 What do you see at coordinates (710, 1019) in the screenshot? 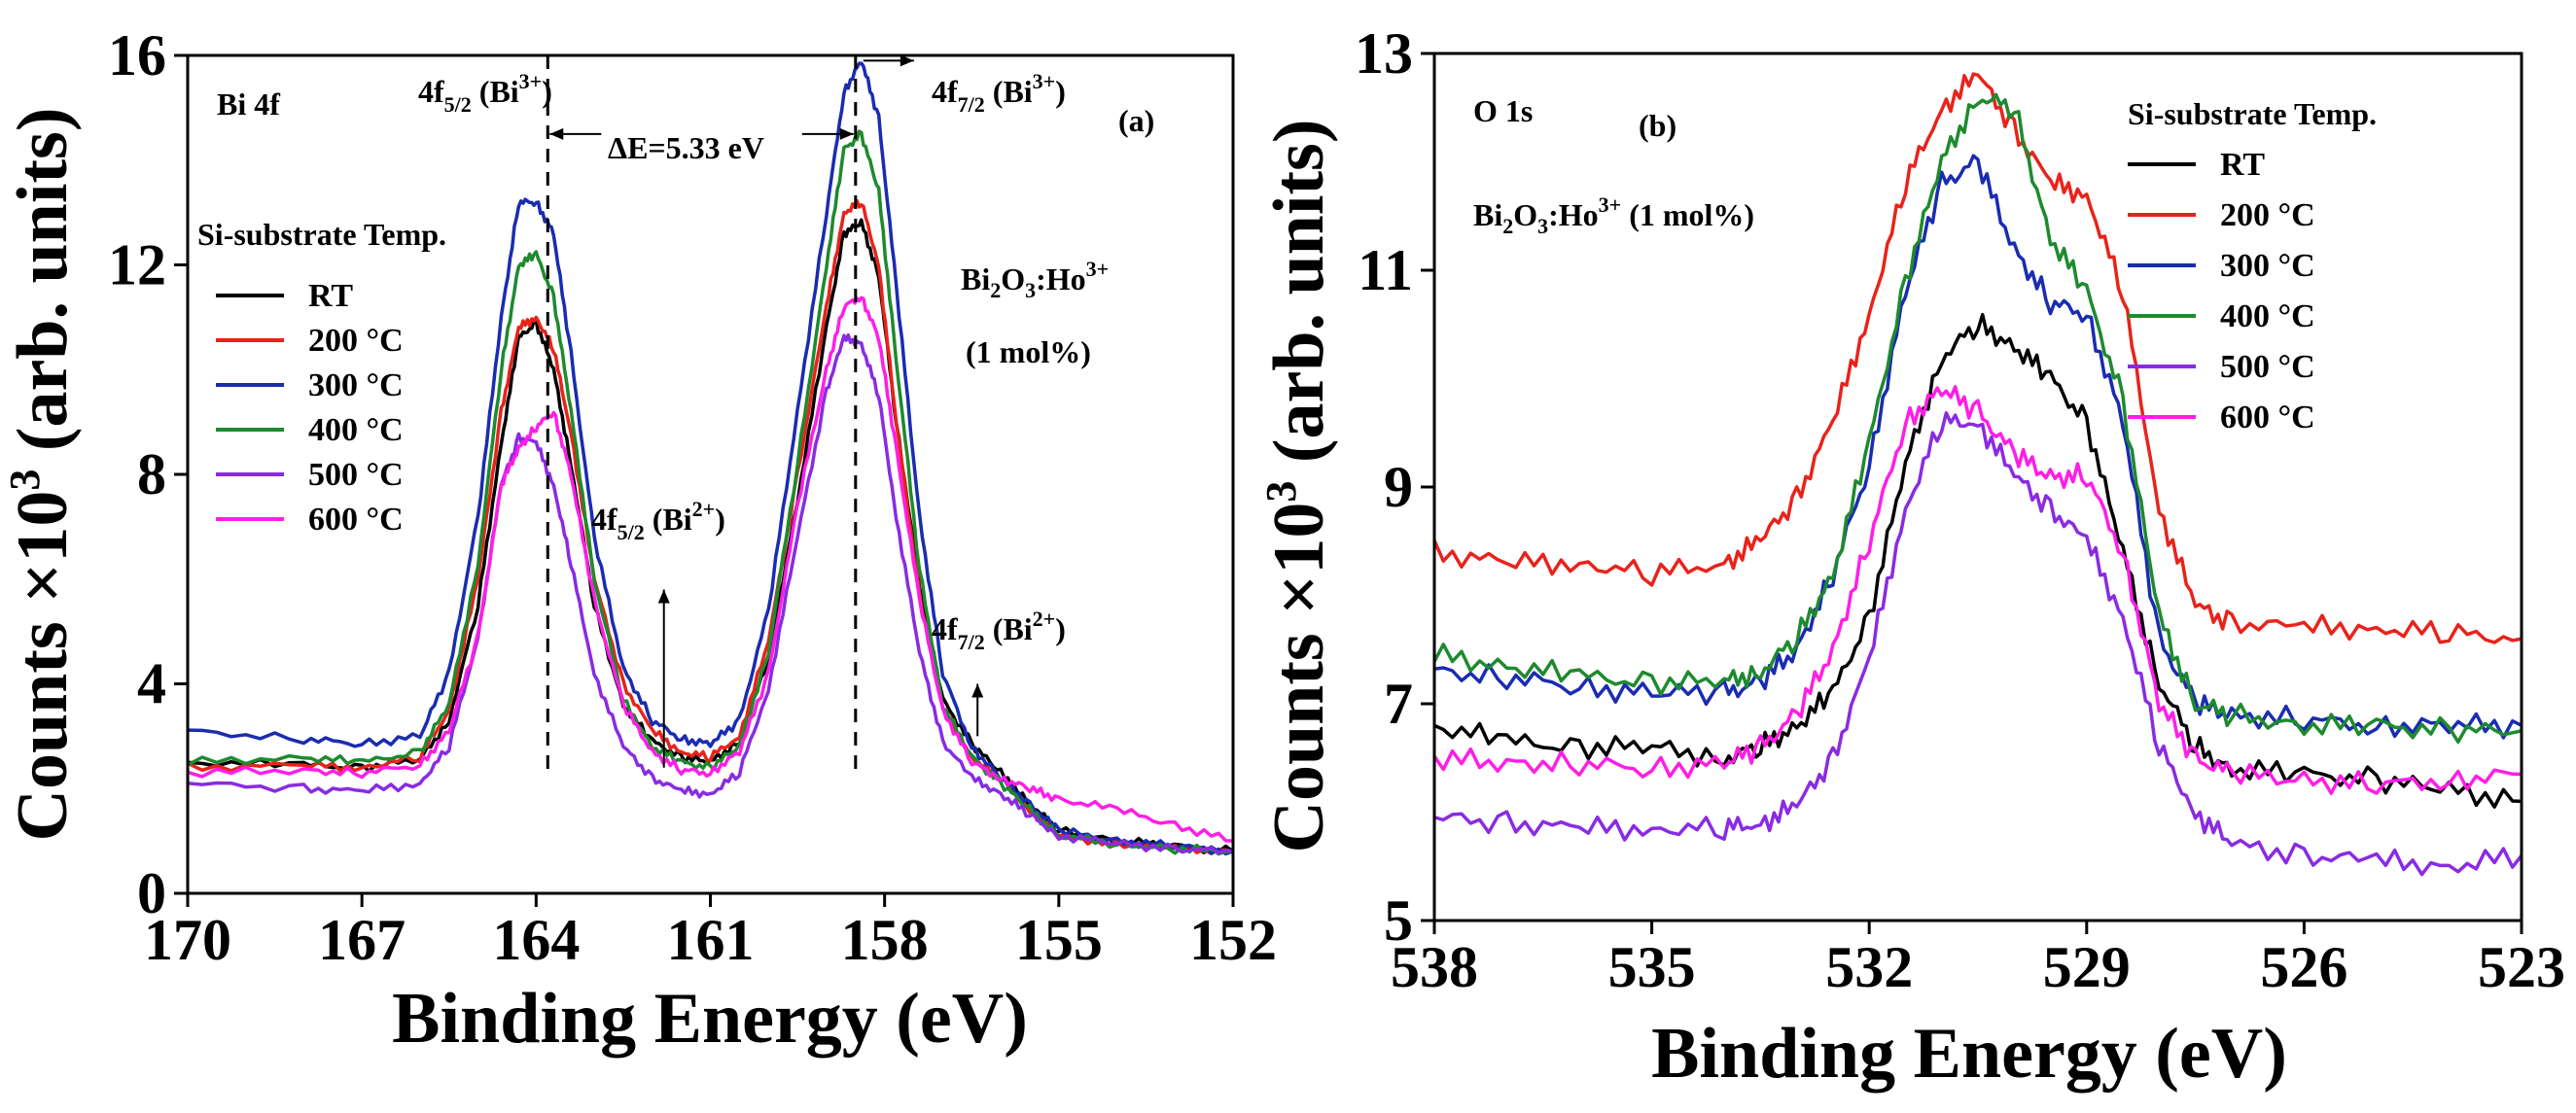
I see `panel-a-xlabel: Binding Energy (eV)` at bounding box center [710, 1019].